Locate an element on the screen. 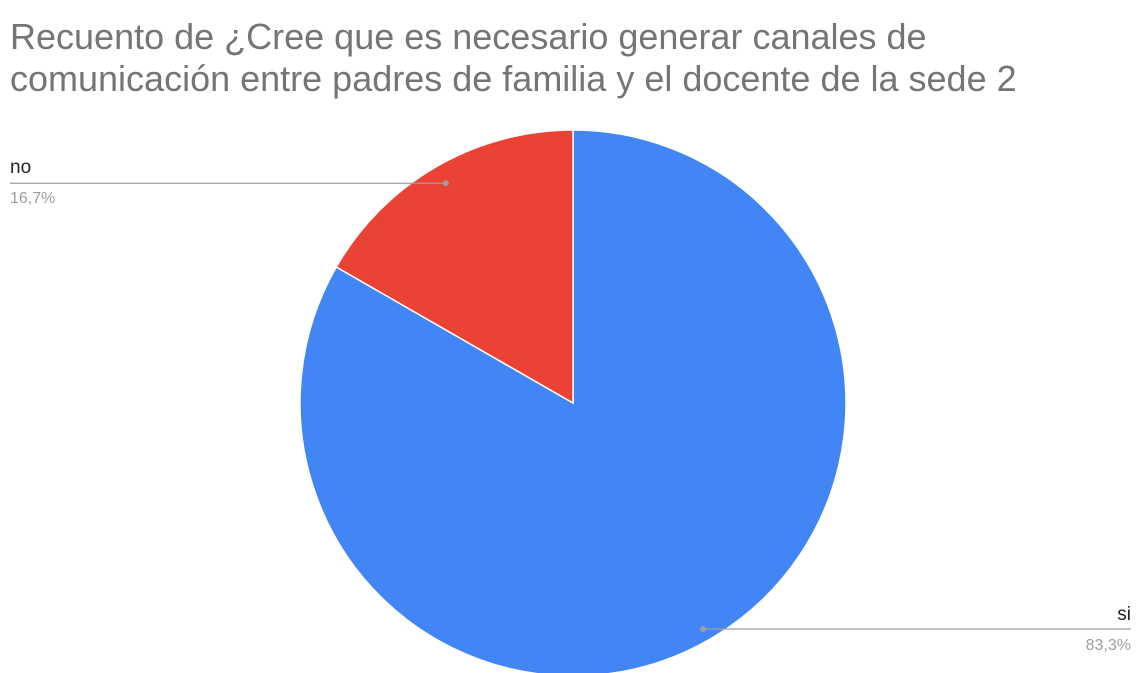  slice-percent-no: 16,7% is located at coordinates (32, 198).